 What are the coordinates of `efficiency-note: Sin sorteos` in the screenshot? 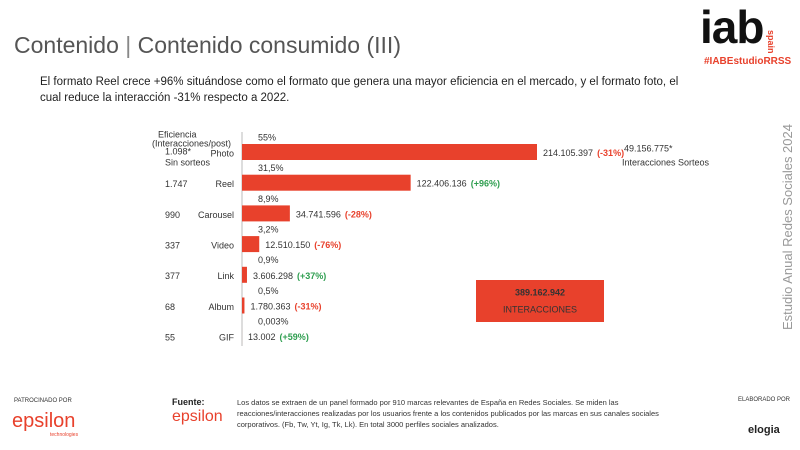 It's located at (188, 162).